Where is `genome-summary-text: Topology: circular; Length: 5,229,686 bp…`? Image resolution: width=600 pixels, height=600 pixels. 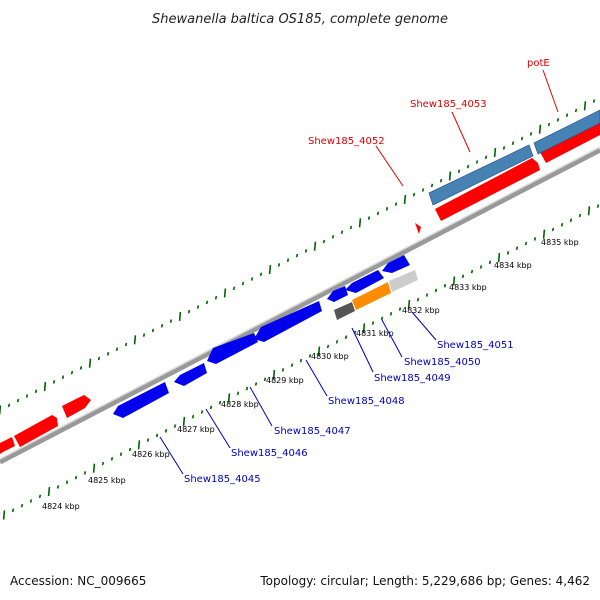
genome-summary-text: Topology: circular; Length: 5,229,686 bp… is located at coordinates (425, 581).